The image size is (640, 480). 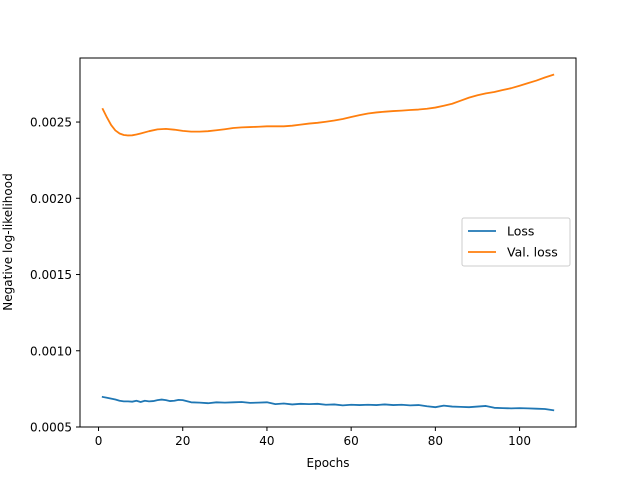 I want to click on y-tick-label: 0.0010, so click(x=51, y=351).